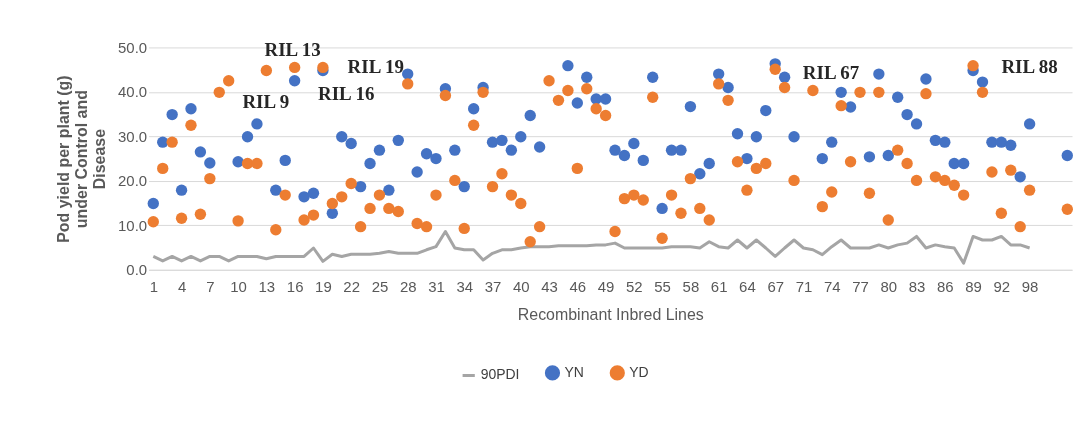  I want to click on x-tick-label: 22, so click(351, 287).